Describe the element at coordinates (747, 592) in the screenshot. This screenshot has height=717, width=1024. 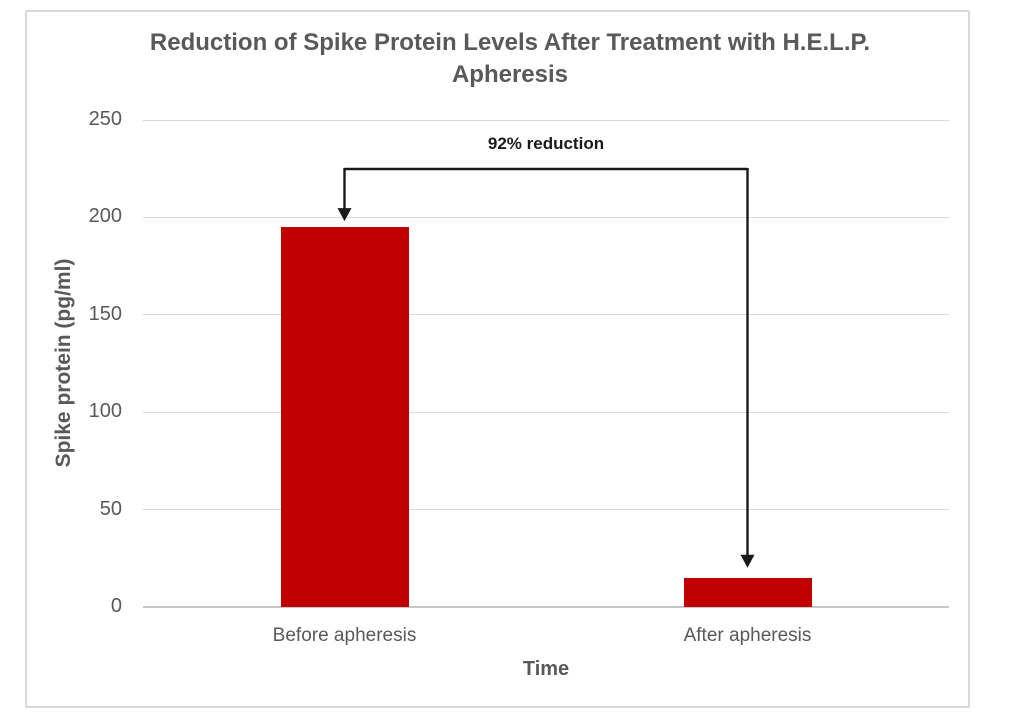
I see `bar-after-apheresis` at that location.